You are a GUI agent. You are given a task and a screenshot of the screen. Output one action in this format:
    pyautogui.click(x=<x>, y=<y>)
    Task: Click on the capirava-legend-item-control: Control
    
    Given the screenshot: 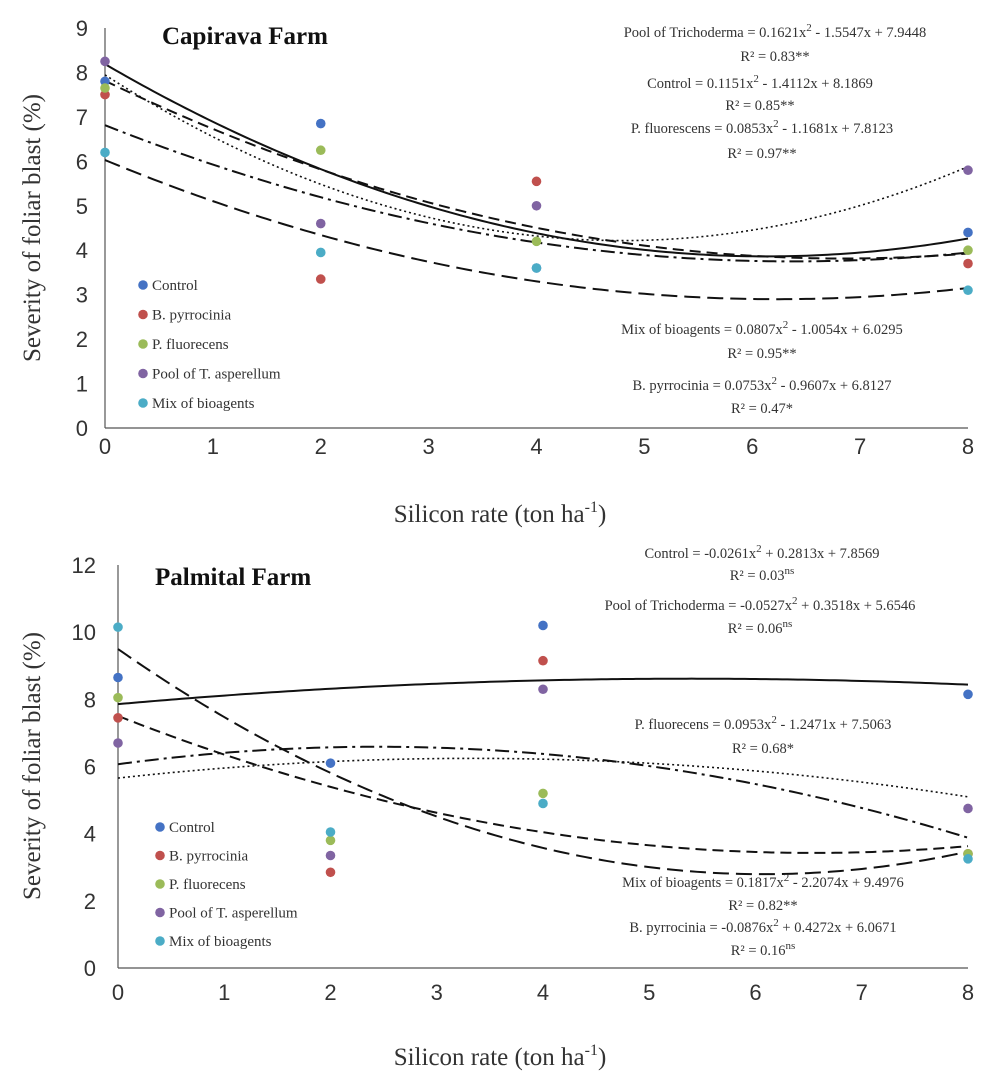 What is the action you would take?
    pyautogui.click(x=168, y=286)
    